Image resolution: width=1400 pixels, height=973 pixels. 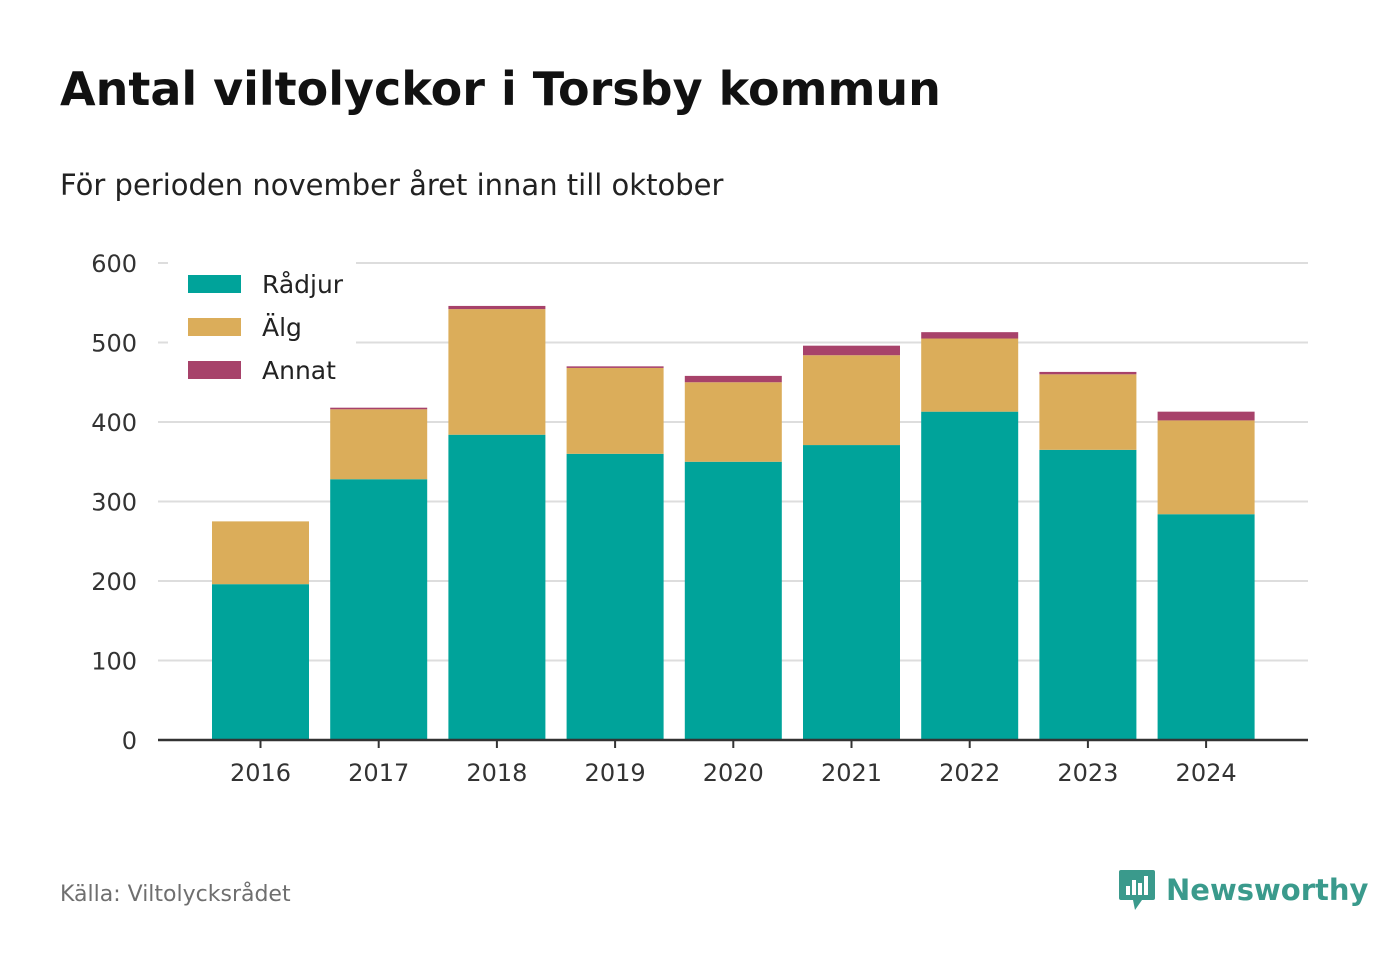 I want to click on legend: Rådjur Älg Annat, so click(x=262, y=325).